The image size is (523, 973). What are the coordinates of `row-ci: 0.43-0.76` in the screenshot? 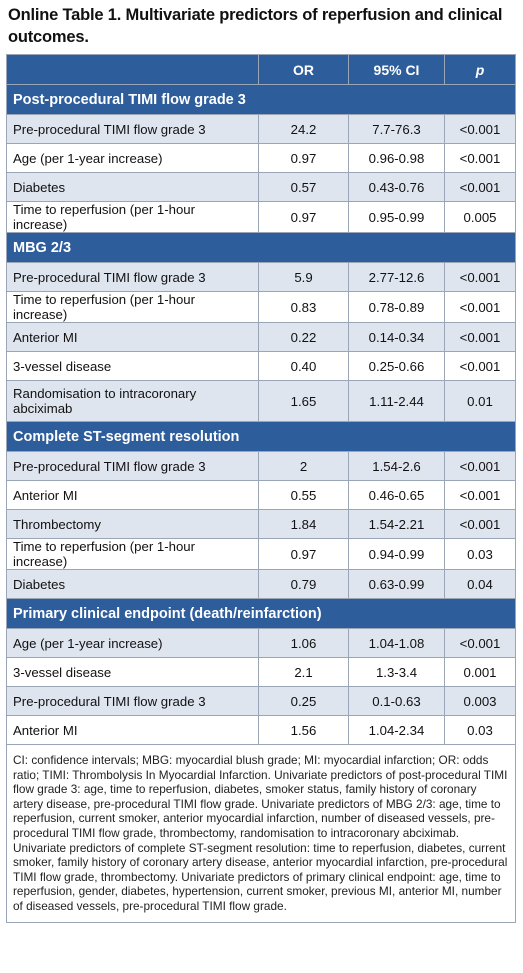 It's located at (396, 187).